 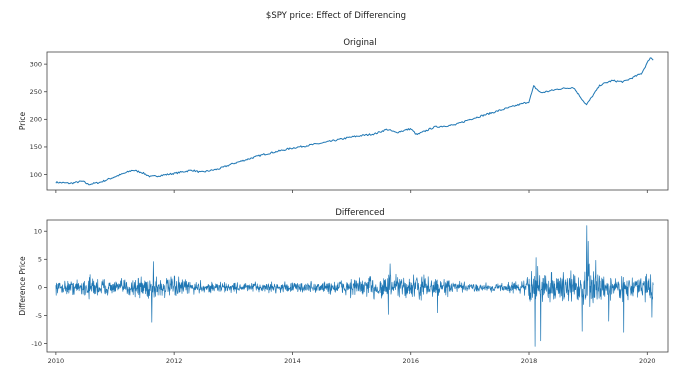 What do you see at coordinates (336, 16) in the screenshot?
I see `figure-title: $SPY price: Effect of Differencing` at bounding box center [336, 16].